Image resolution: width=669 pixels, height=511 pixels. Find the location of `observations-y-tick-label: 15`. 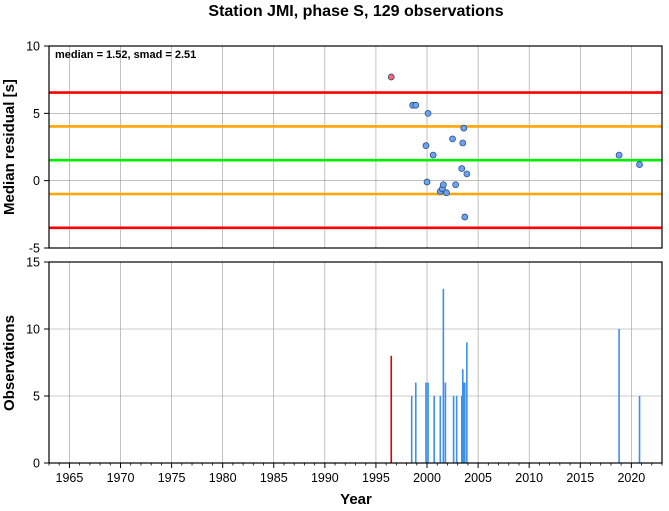

observations-y-tick-label: 15 is located at coordinates (33, 263).